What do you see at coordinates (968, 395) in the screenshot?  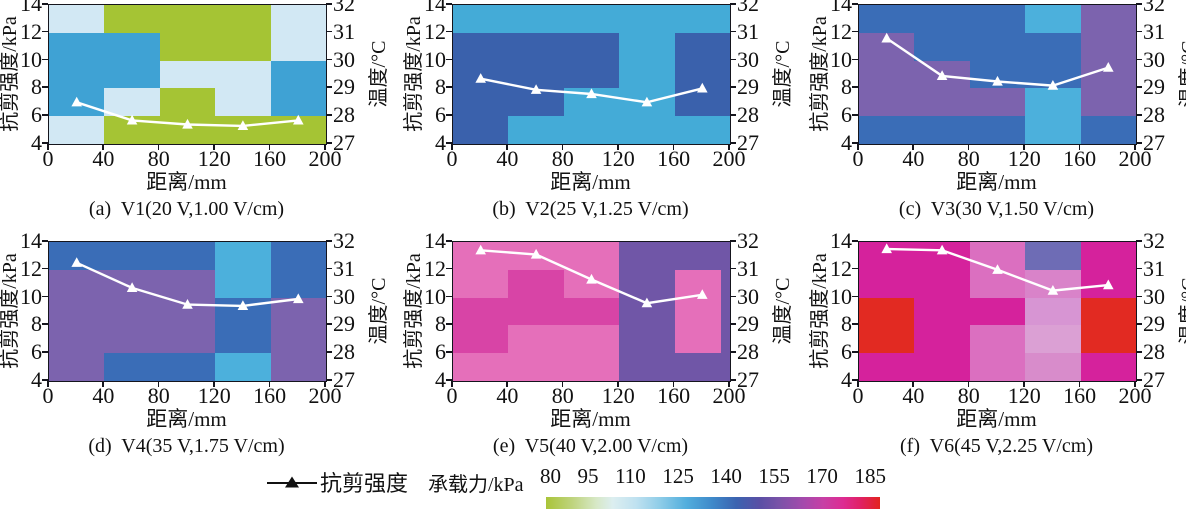 I see `x-tick-label: 80` at bounding box center [968, 395].